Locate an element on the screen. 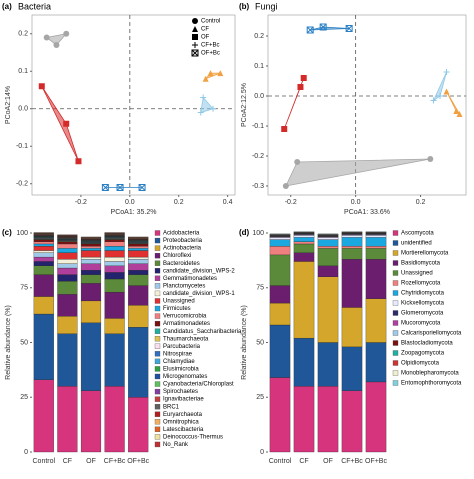  x-tick-label: OF+Bc is located at coordinates (138, 461).